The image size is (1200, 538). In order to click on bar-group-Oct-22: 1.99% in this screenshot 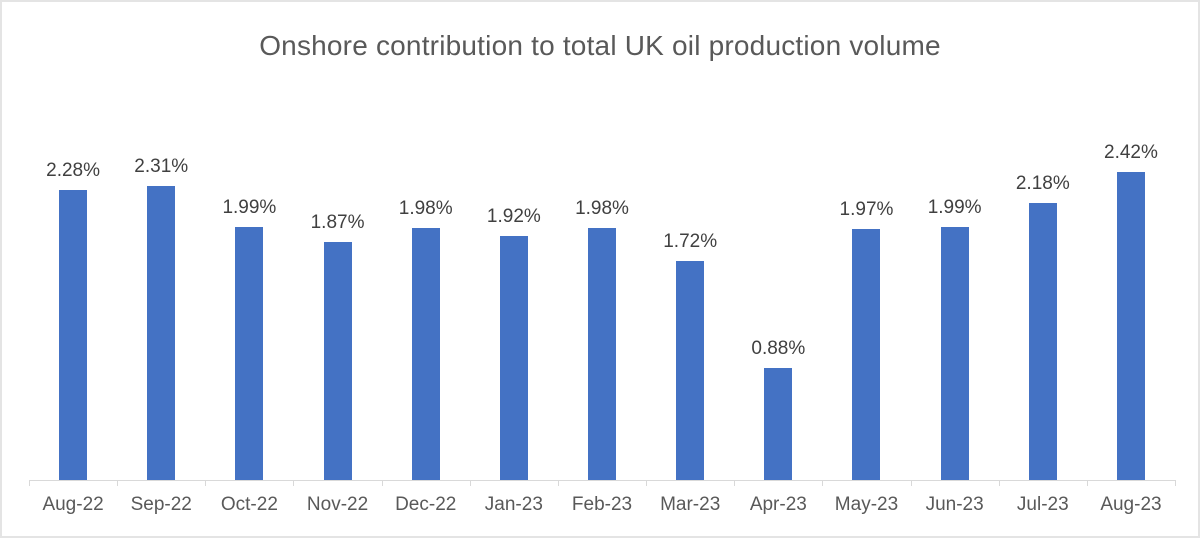, I will do `click(249, 241)`.